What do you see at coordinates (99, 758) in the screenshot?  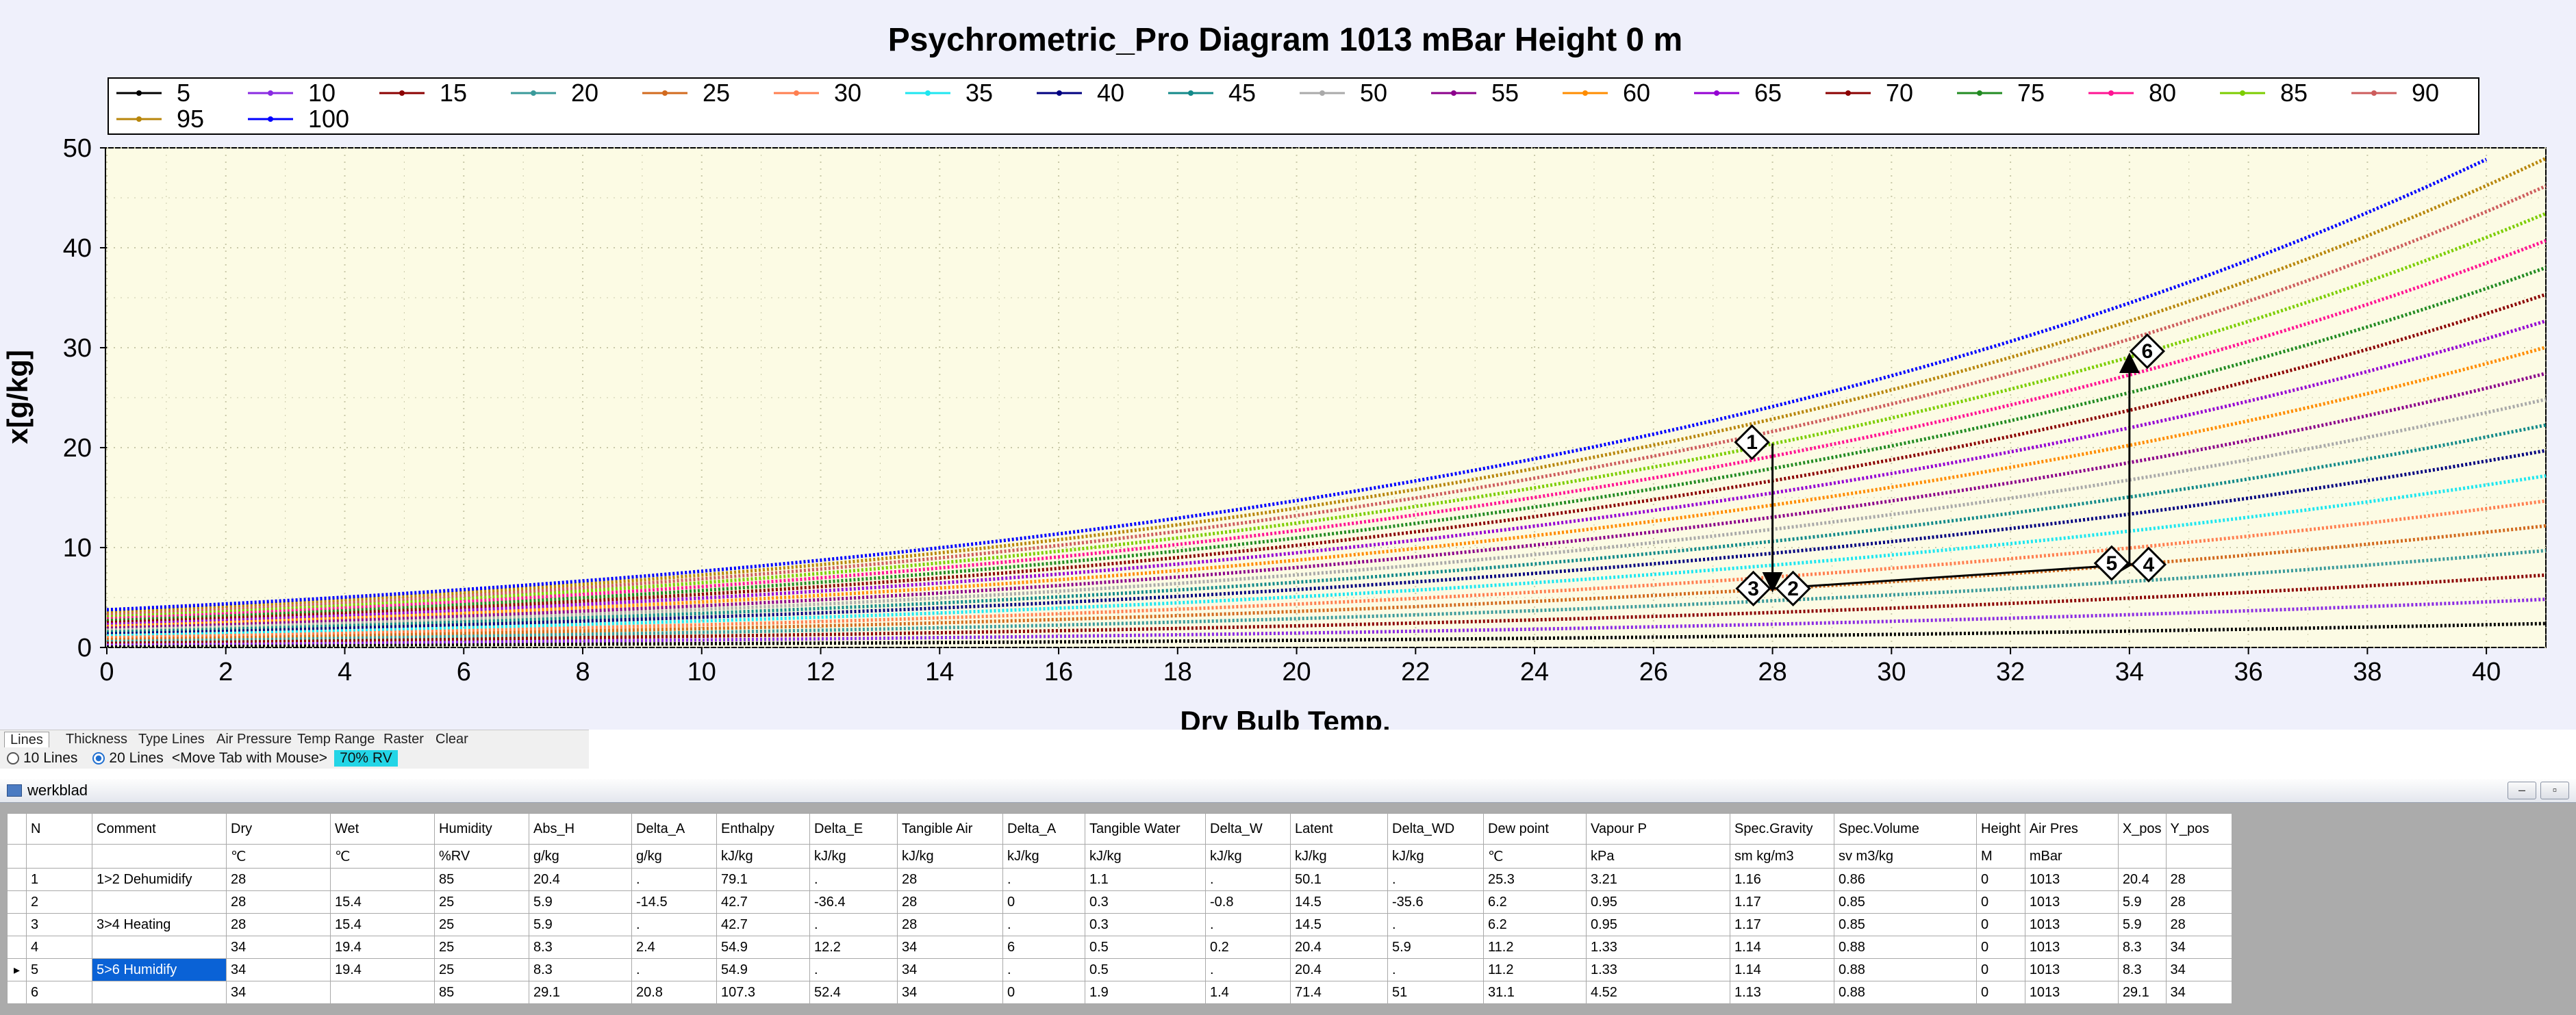 I see `radio-20-lines` at bounding box center [99, 758].